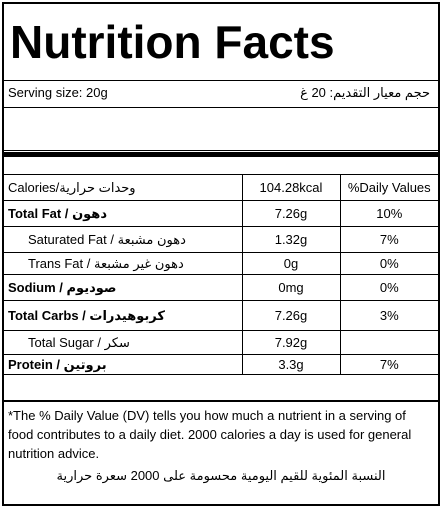 The width and height of the screenshot is (444, 510). What do you see at coordinates (291, 364) in the screenshot?
I see `nutrient-amount: 3.3g` at bounding box center [291, 364].